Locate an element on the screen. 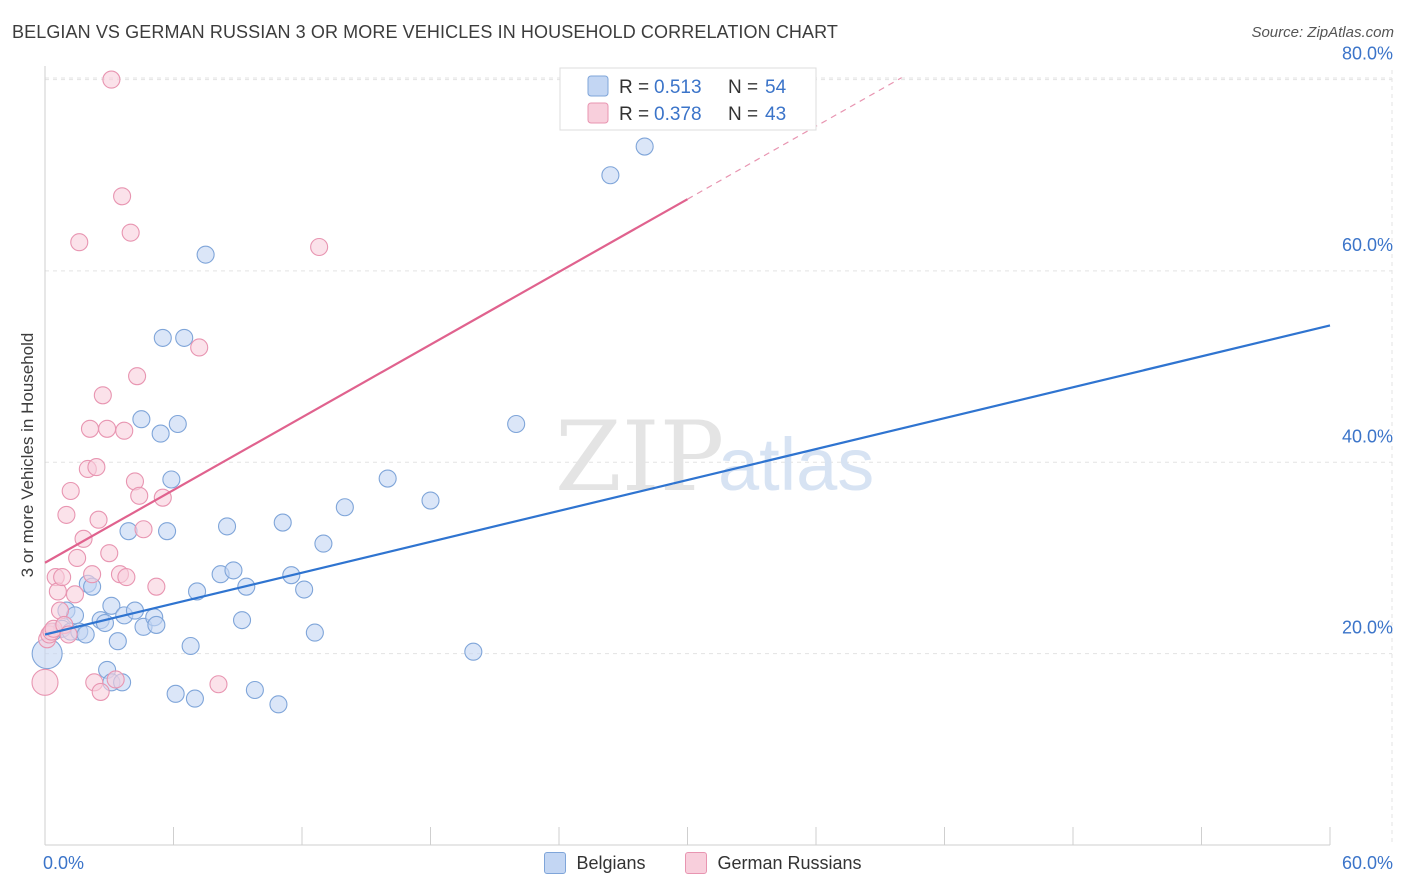  watermark-atlas: atlas is located at coordinates (796, 464).